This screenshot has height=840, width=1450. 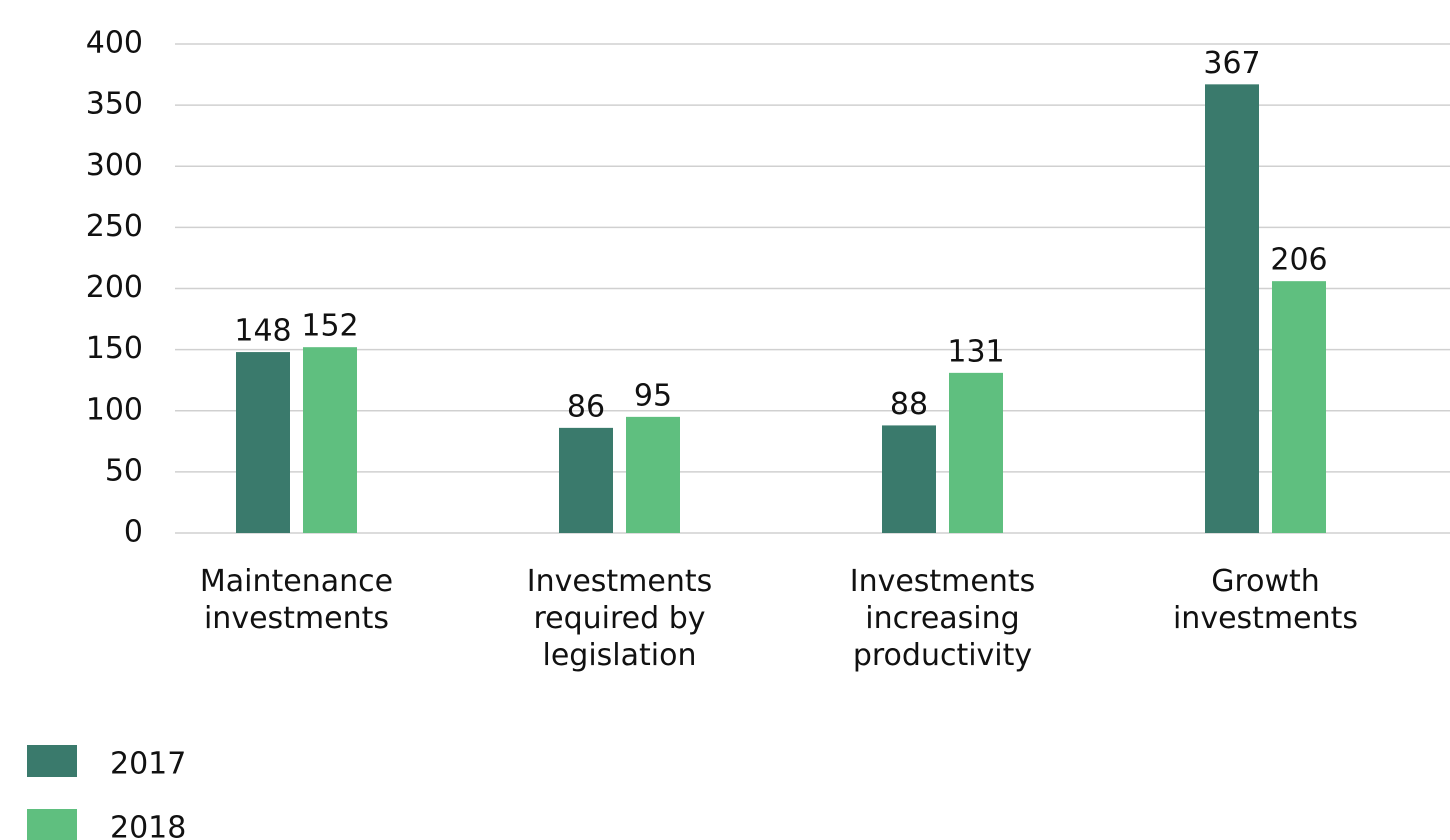 What do you see at coordinates (124, 470) in the screenshot?
I see `y-tick-label: 50` at bounding box center [124, 470].